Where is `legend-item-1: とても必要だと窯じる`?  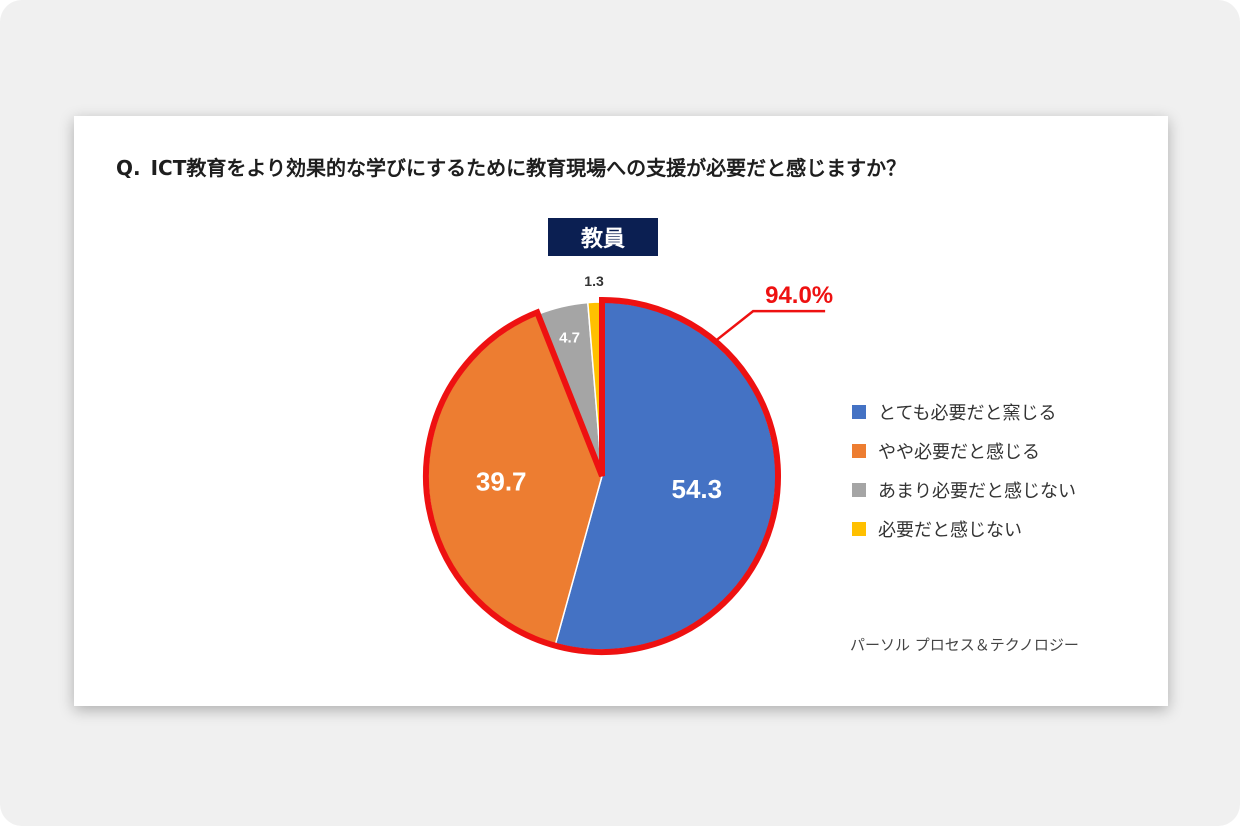 legend-item-1: とても必要だと窯じる is located at coordinates (964, 413).